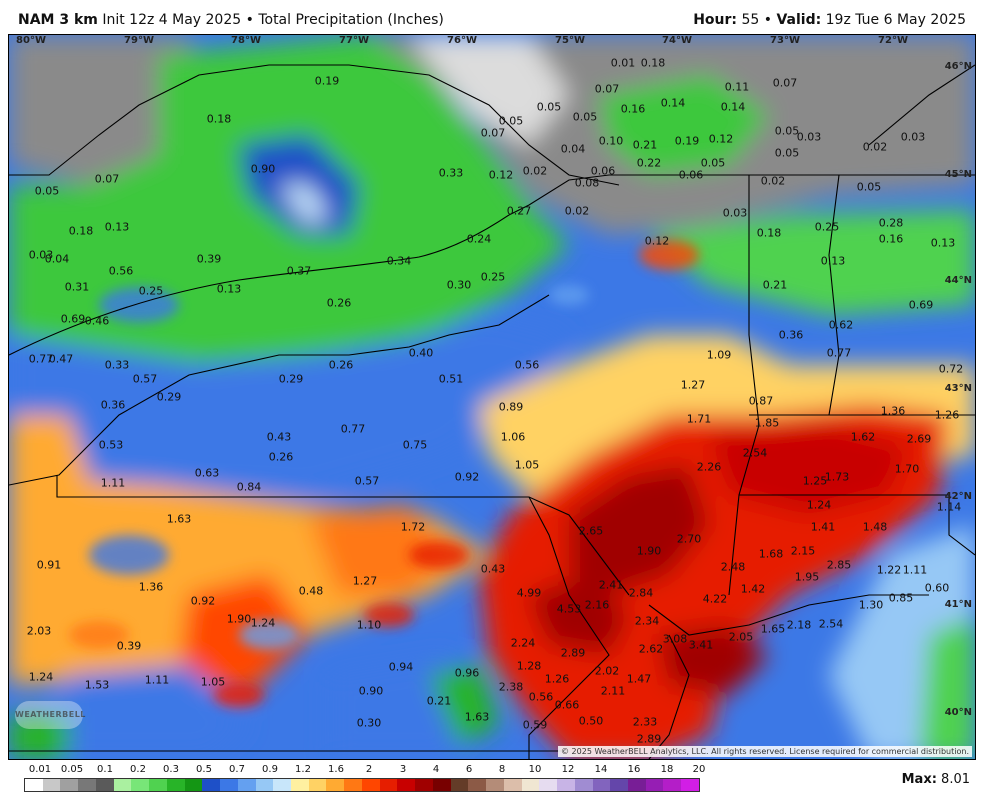  I want to click on precip-value-label: 0.25, so click(493, 277).